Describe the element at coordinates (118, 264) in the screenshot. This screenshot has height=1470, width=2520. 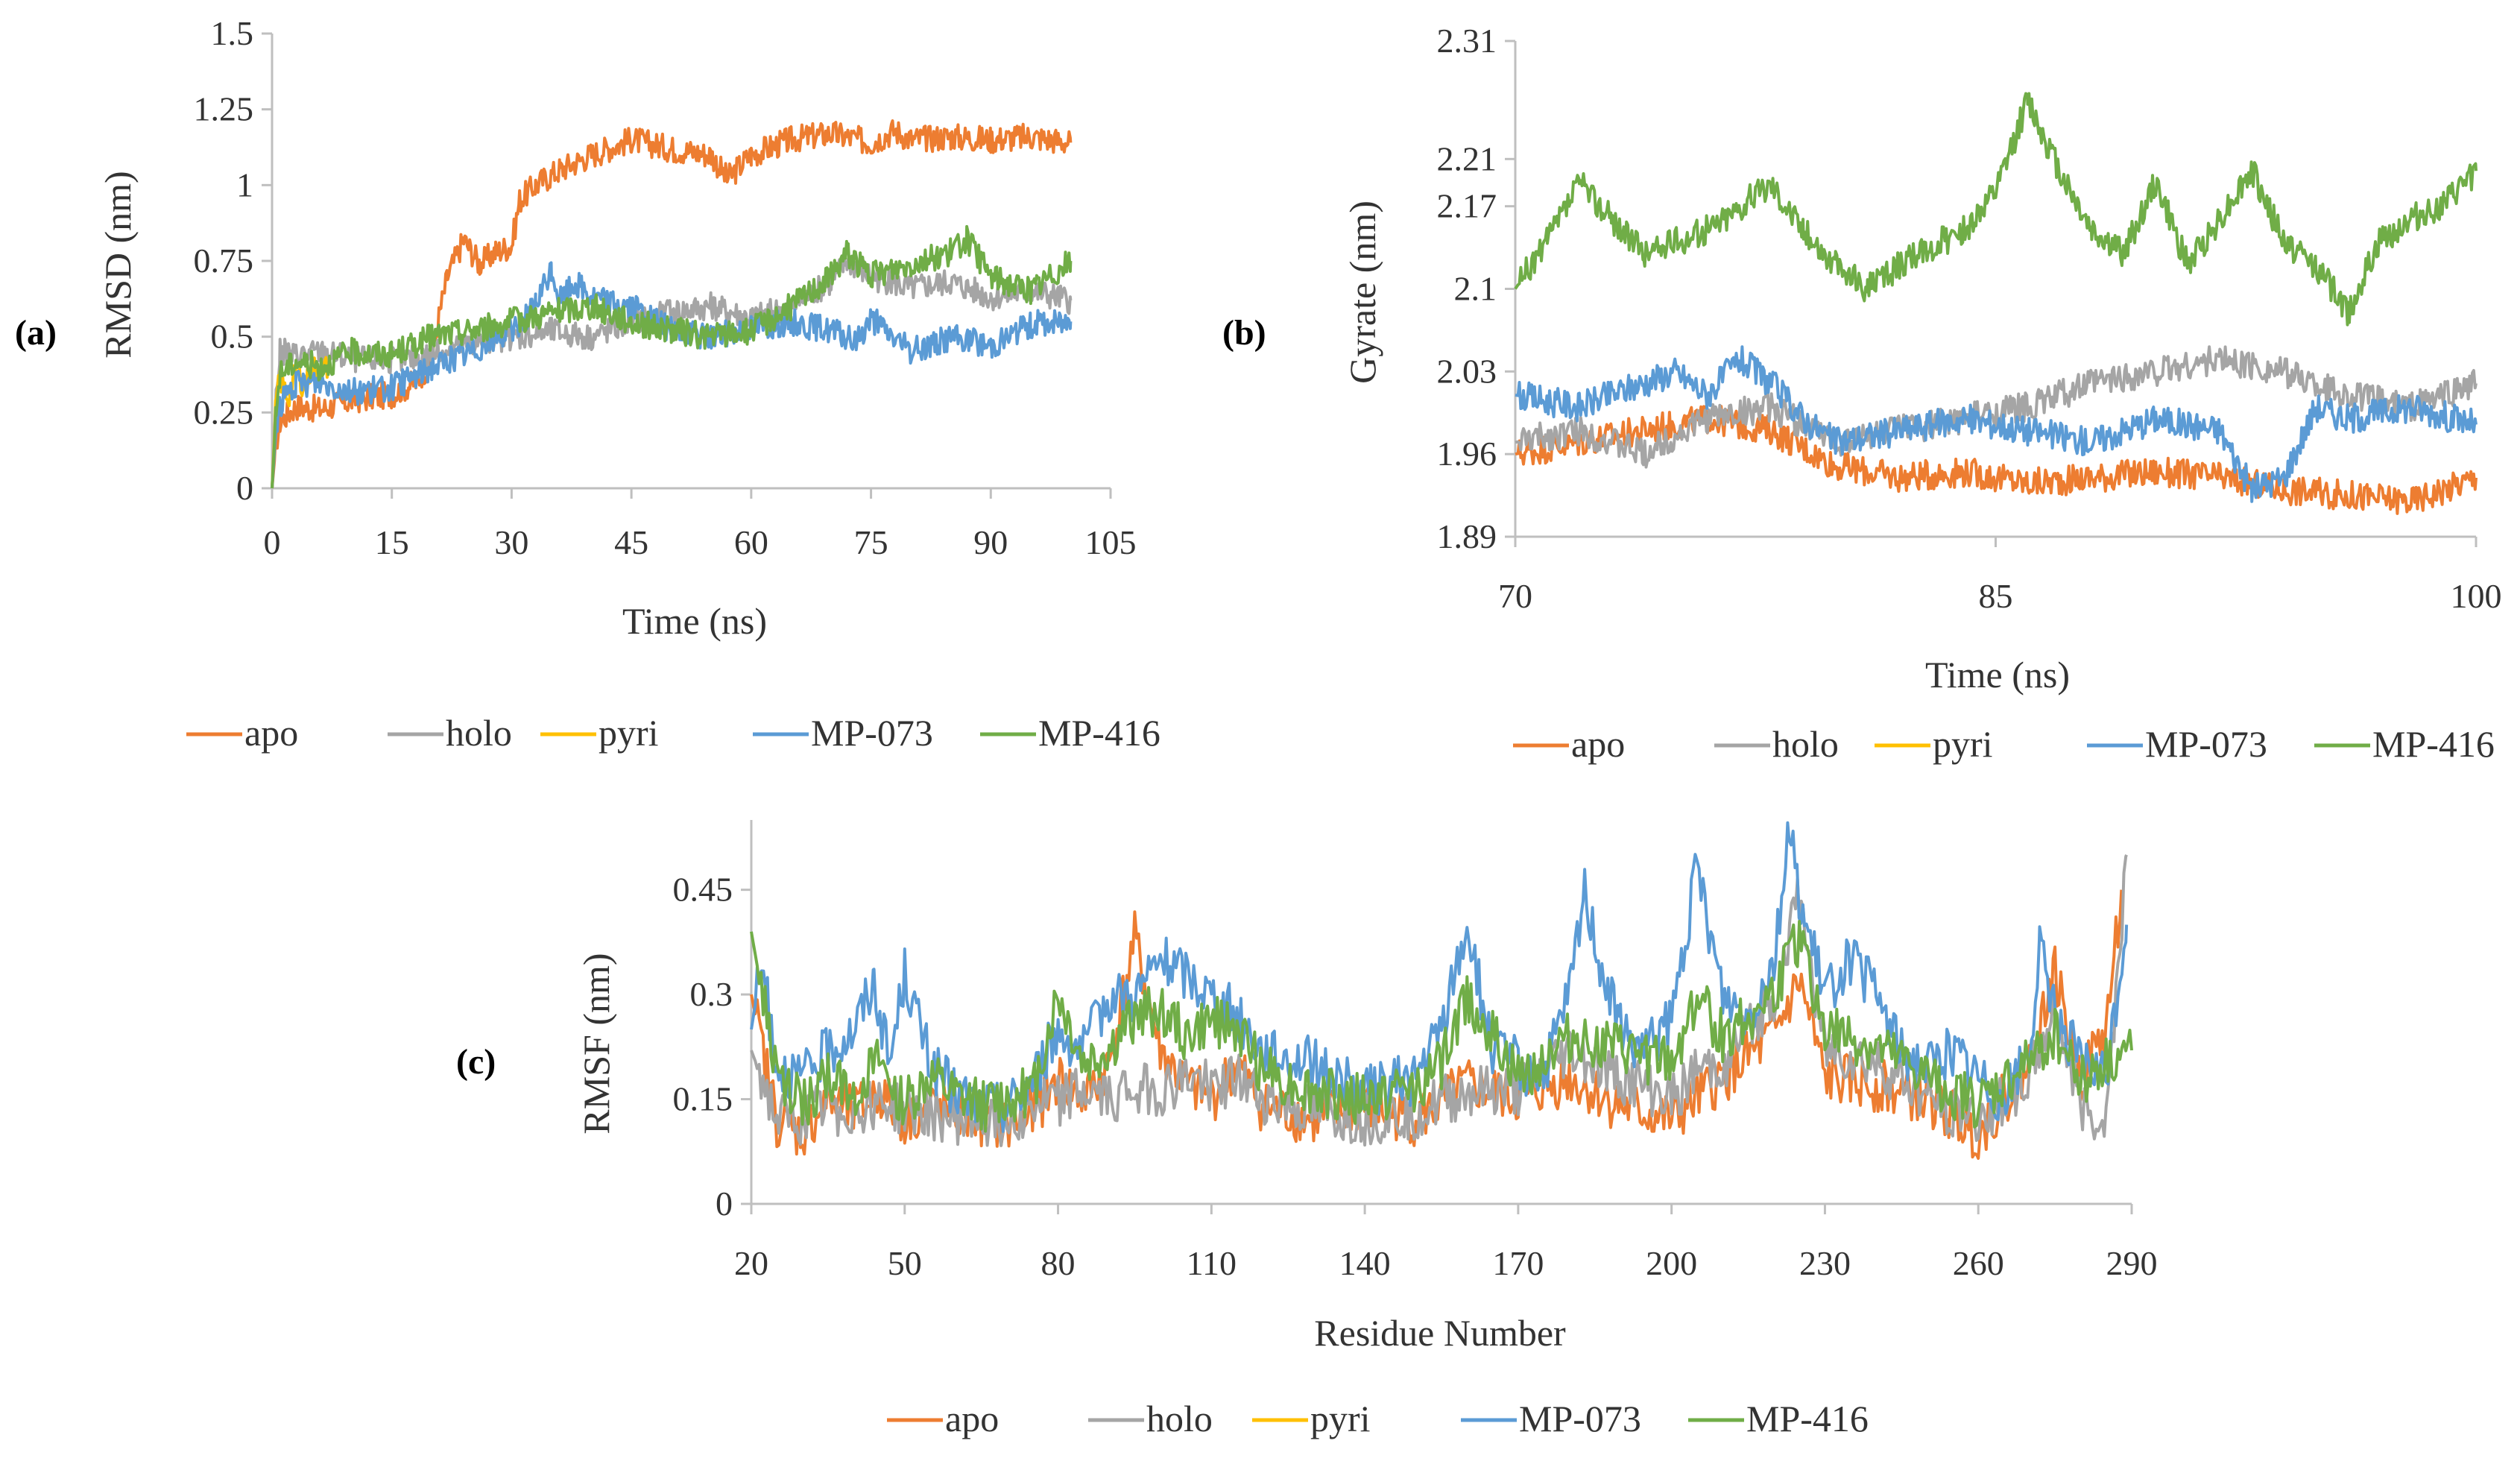
I see `rmsd-y-axis-title: RMSD (nm)` at that location.